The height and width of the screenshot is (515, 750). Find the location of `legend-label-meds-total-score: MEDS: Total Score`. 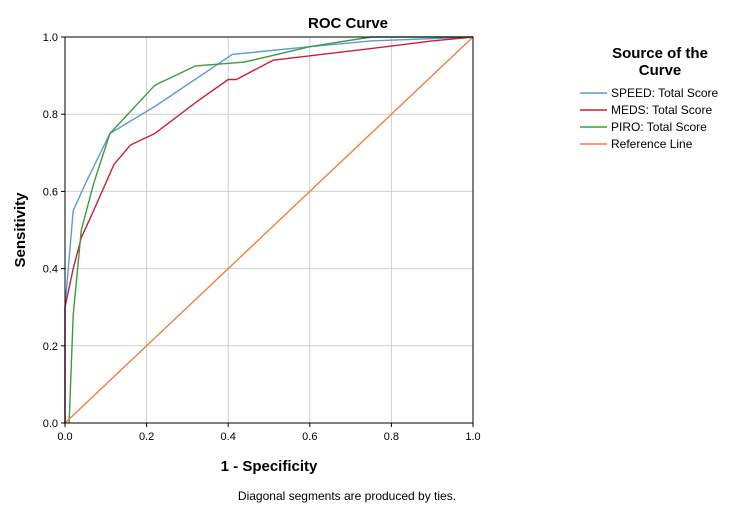

legend-label-meds-total-score: MEDS: Total Score is located at coordinates (661, 110).